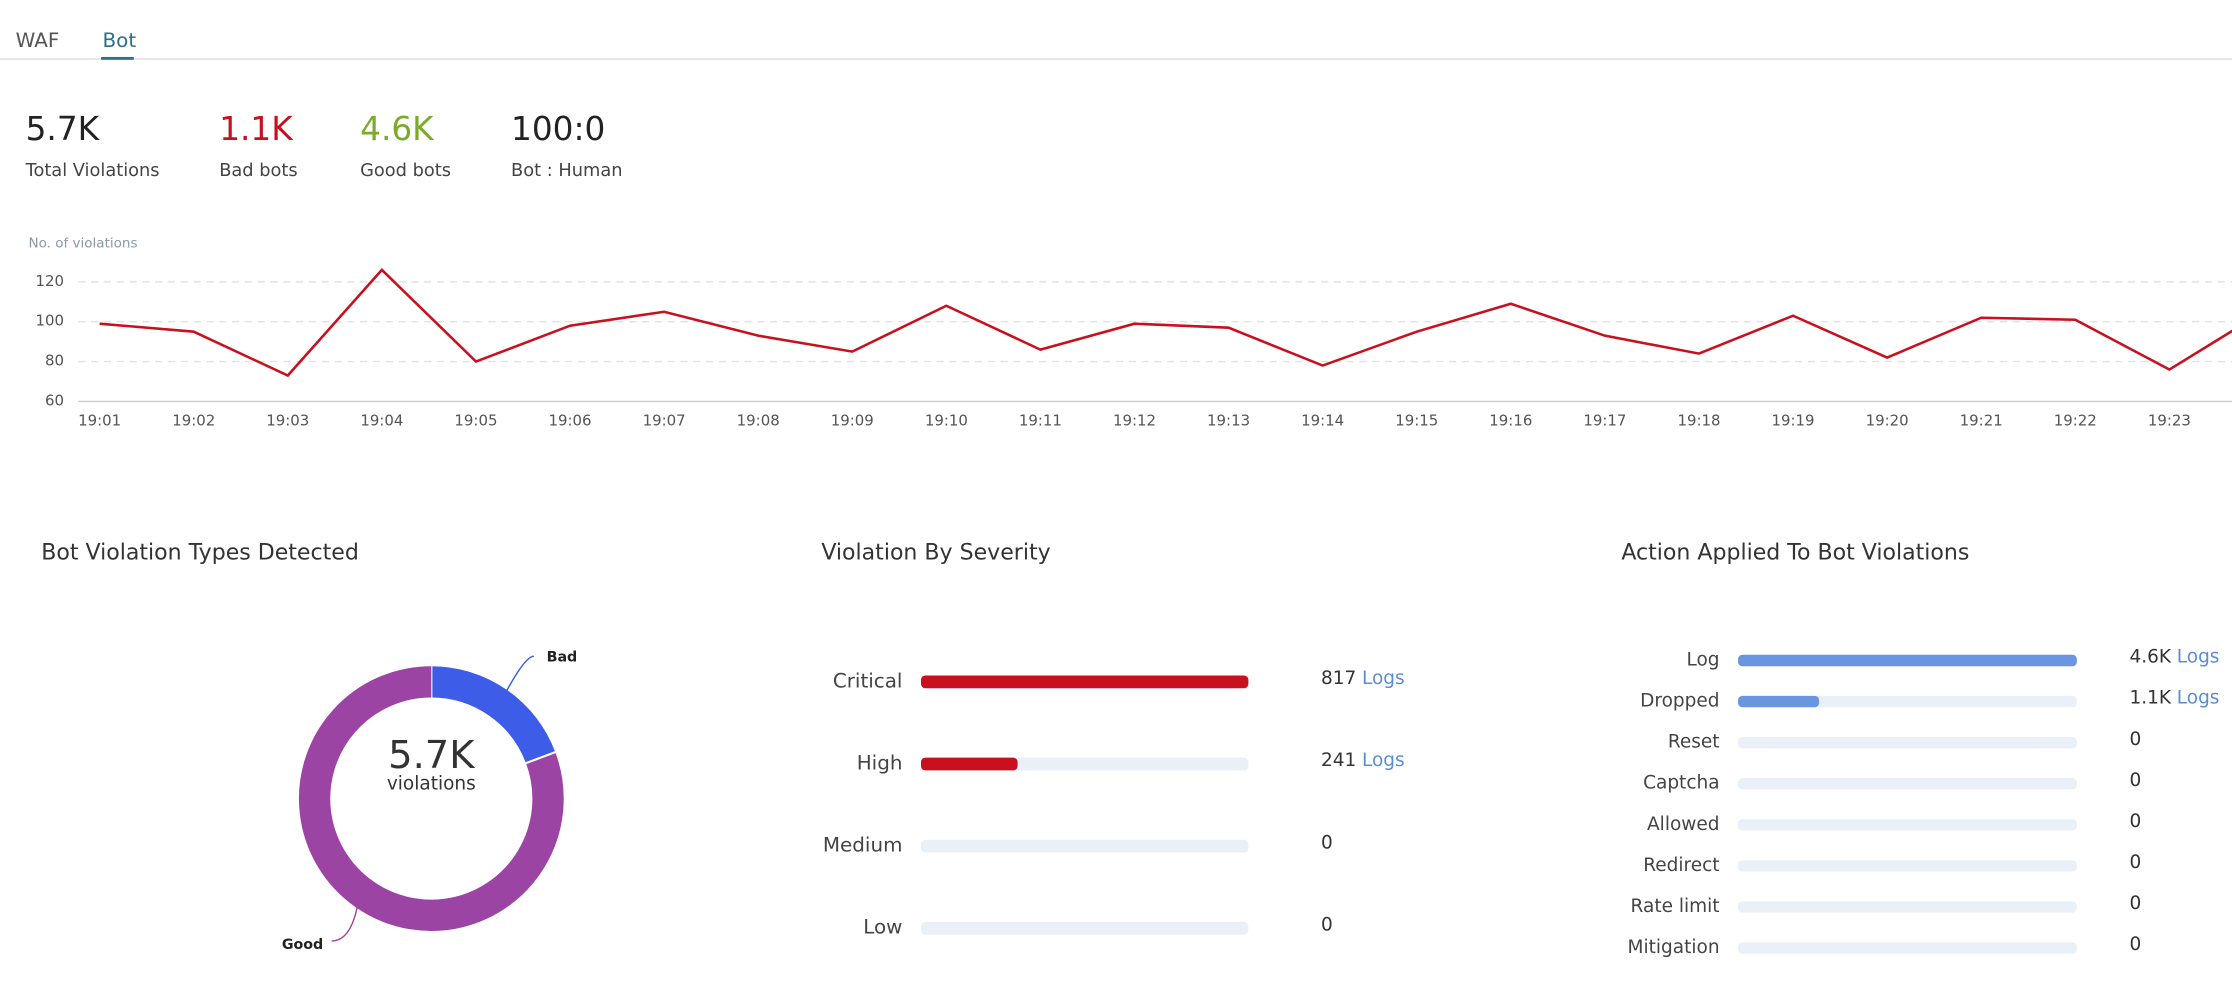 The width and height of the screenshot is (2232, 1001). I want to click on value-label: 817, so click(1338, 678).